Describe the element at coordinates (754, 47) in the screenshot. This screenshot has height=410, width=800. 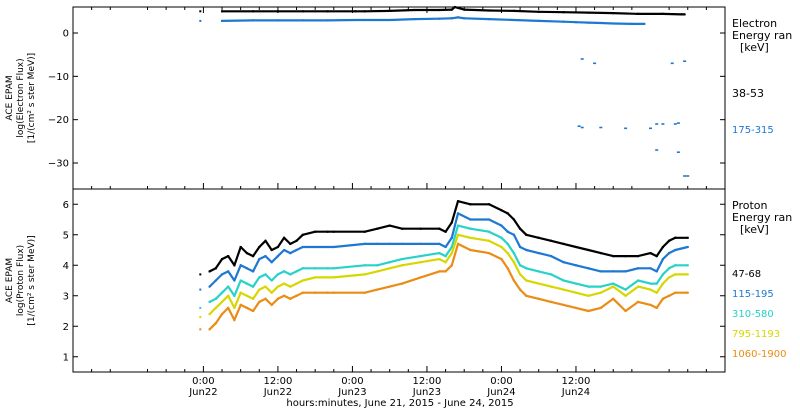
I see `legend-title: [keV]` at that location.